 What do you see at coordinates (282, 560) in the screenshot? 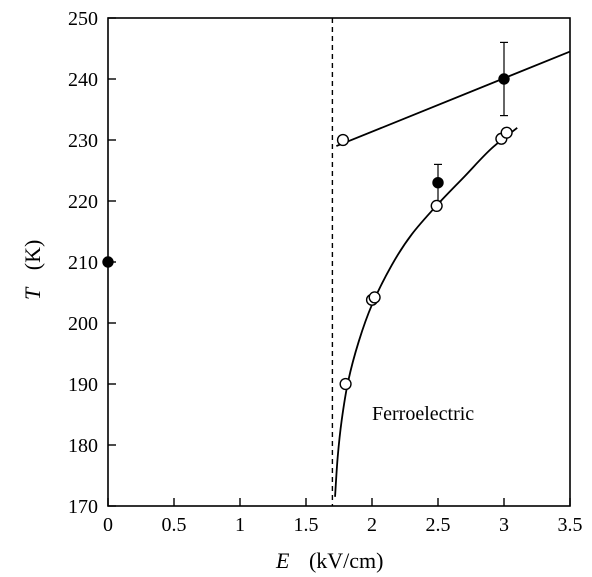
I see `x-axis-symbol: E` at bounding box center [282, 560].